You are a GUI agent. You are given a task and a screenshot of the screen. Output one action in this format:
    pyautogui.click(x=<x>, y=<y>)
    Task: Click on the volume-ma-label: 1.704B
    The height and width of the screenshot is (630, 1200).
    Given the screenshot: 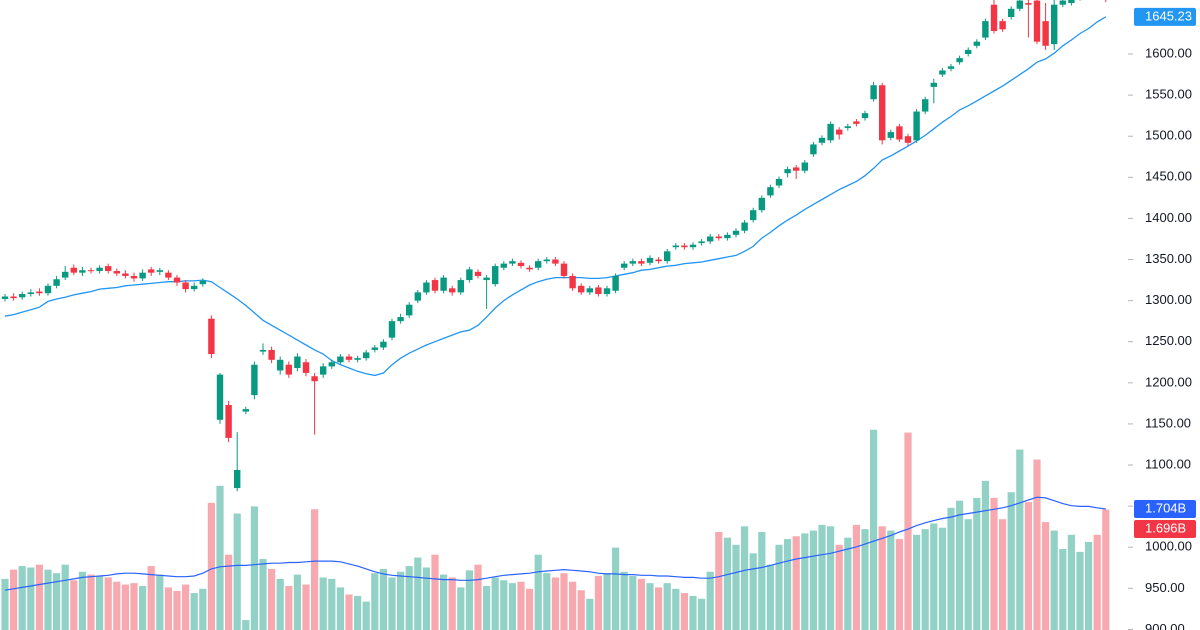 What is the action you would take?
    pyautogui.click(x=1165, y=507)
    